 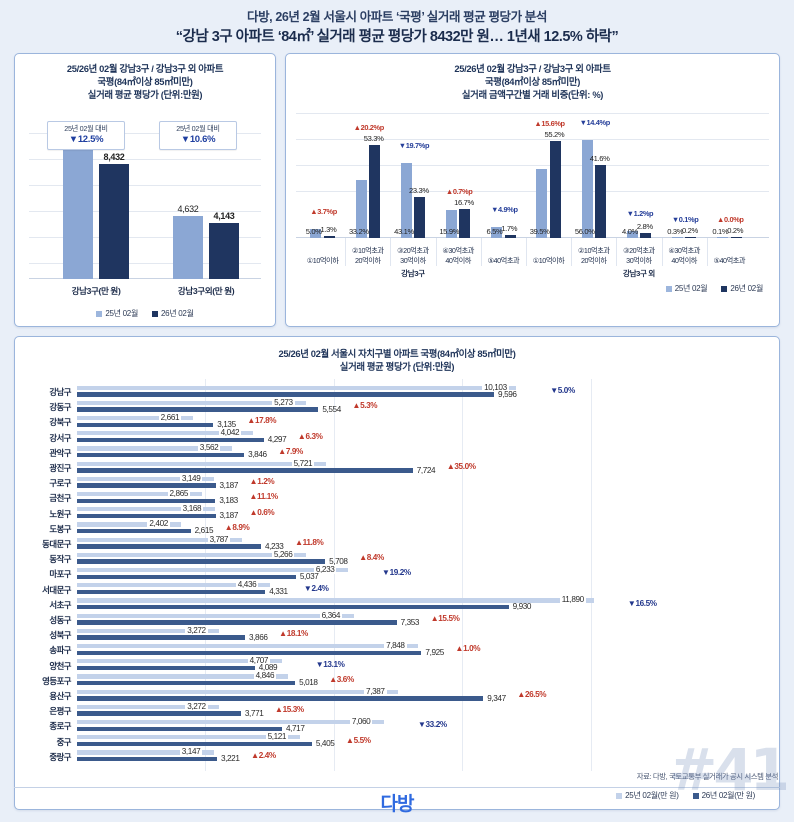 What do you see at coordinates (642, 603) in the screenshot?
I see `delta-label: ▼16.5%` at bounding box center [642, 603].